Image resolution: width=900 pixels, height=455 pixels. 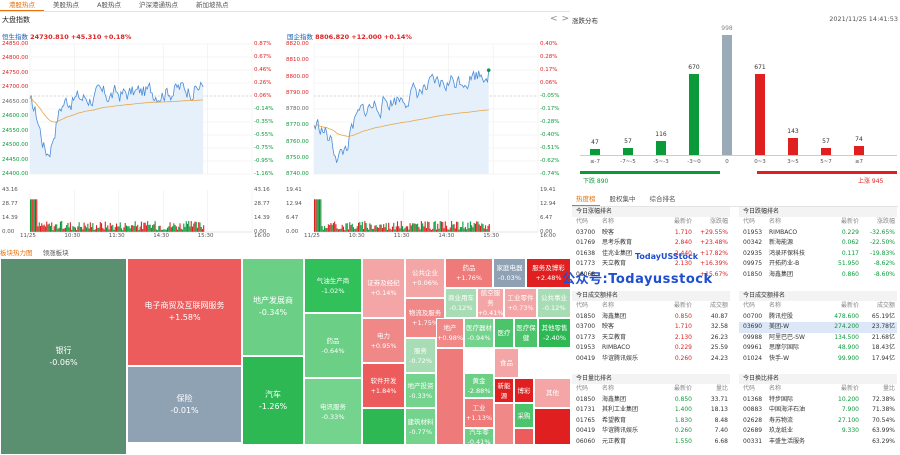 What do you see at coordinates (651, 442) in the screenshot?
I see `table-row: 06060 元正教育 1.550 6.68` at bounding box center [651, 442].